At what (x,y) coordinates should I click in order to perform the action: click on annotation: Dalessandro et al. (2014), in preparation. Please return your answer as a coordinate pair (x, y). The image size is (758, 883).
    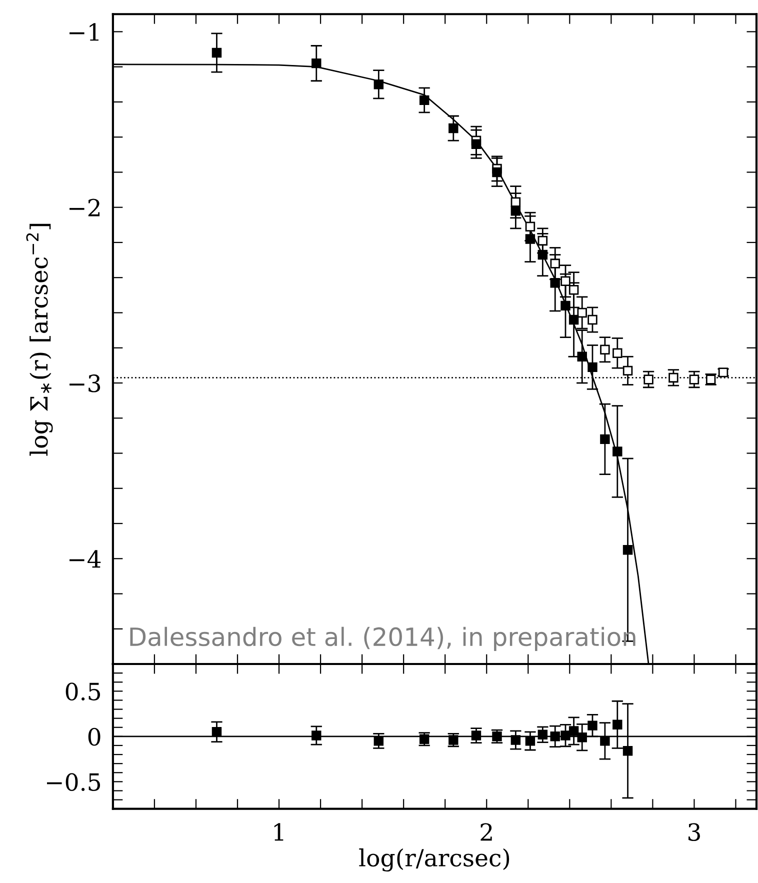
    Looking at the image, I should click on (383, 639).